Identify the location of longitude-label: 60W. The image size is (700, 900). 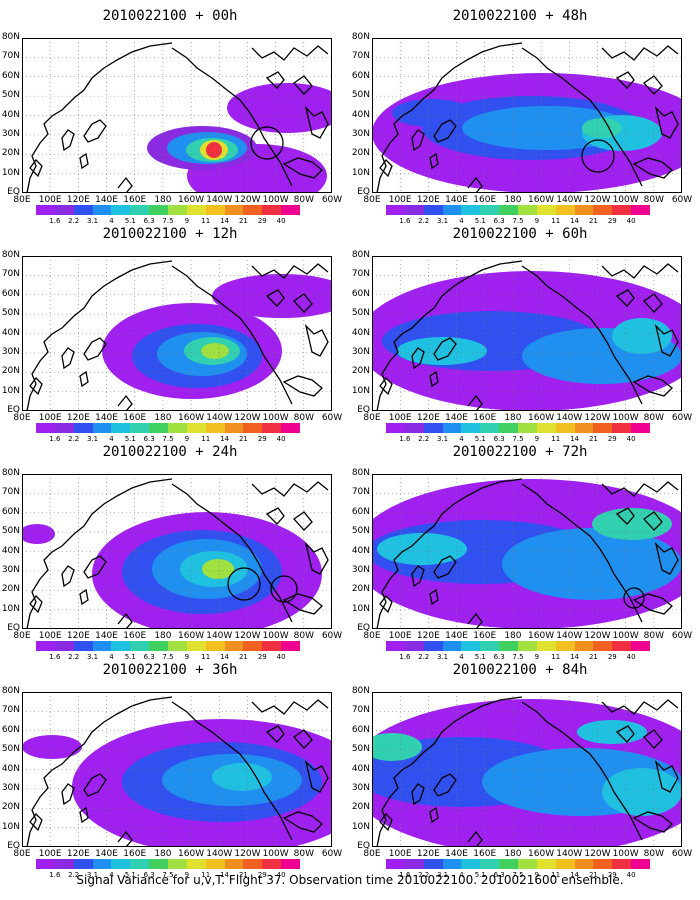
(332, 636).